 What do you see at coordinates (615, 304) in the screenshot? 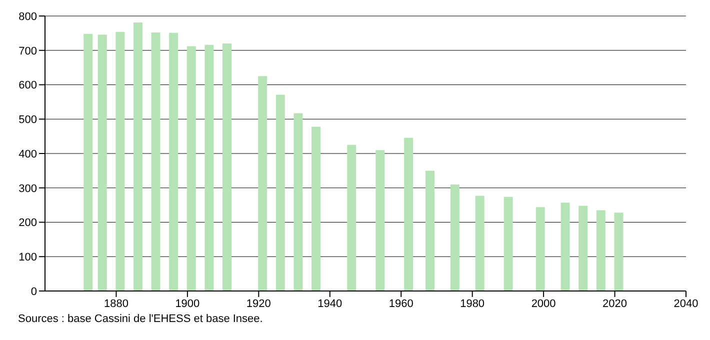
I see `x-tick-label: 2020` at bounding box center [615, 304].